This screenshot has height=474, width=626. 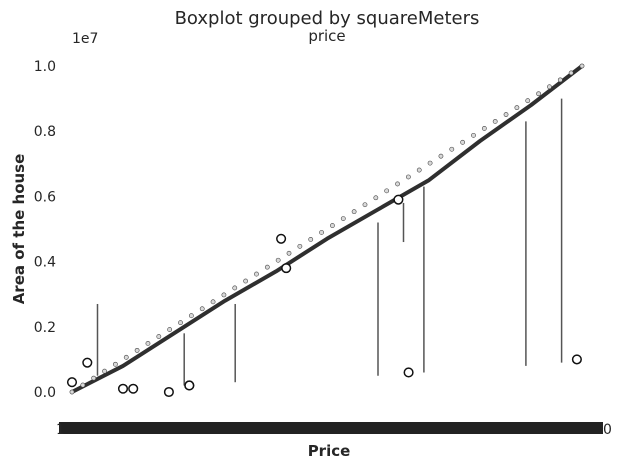 I want to click on y-tick-label: 0.4, so click(x=45, y=263).